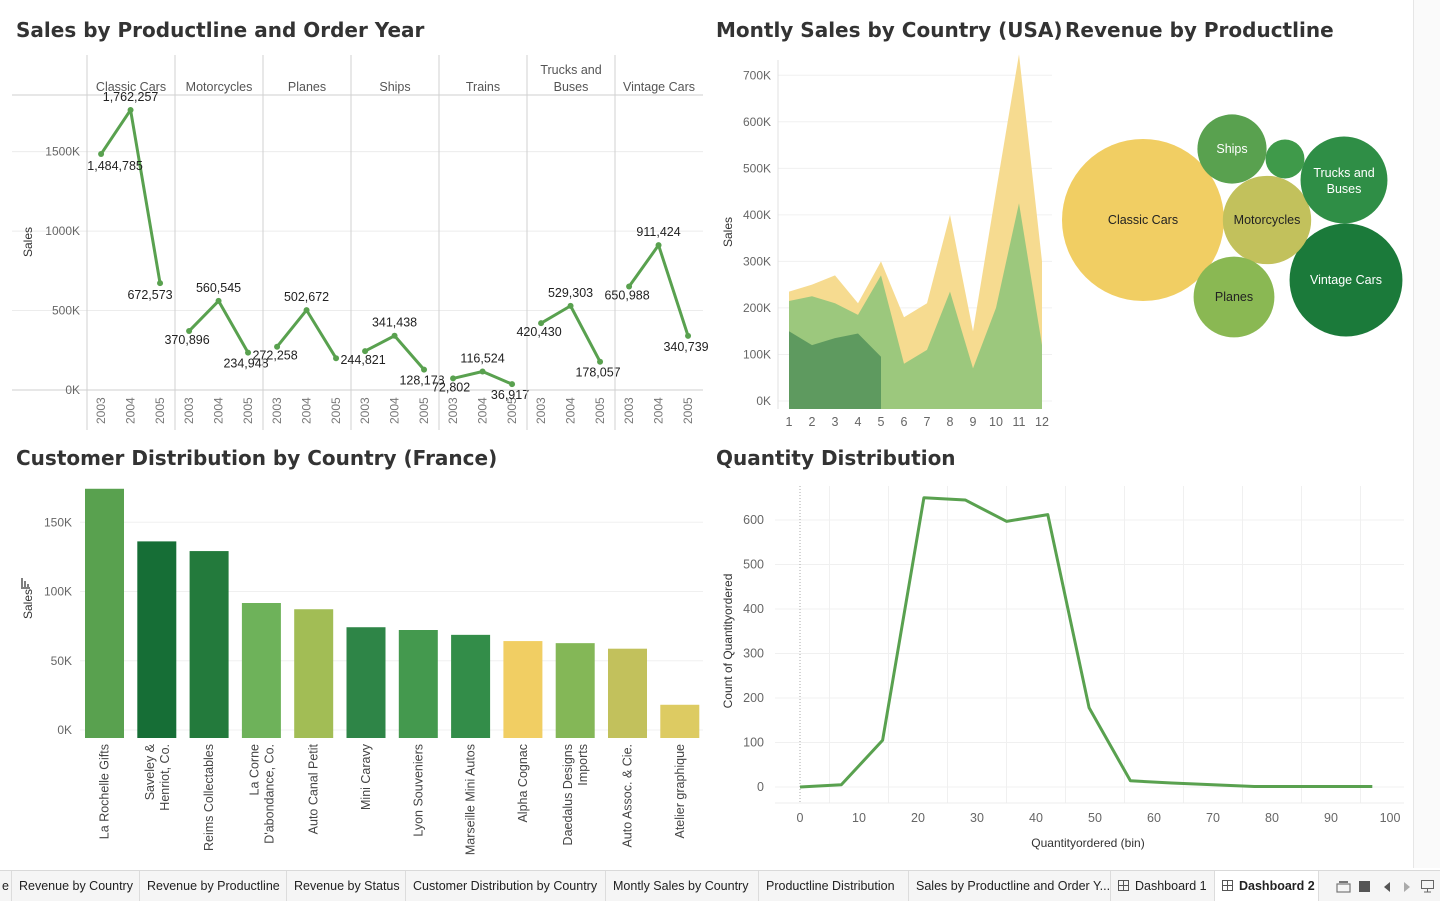 This screenshot has height=901, width=1440. Describe the element at coordinates (836, 458) in the screenshot. I see `title-quantity-distribution: Quantity Distribution` at that location.